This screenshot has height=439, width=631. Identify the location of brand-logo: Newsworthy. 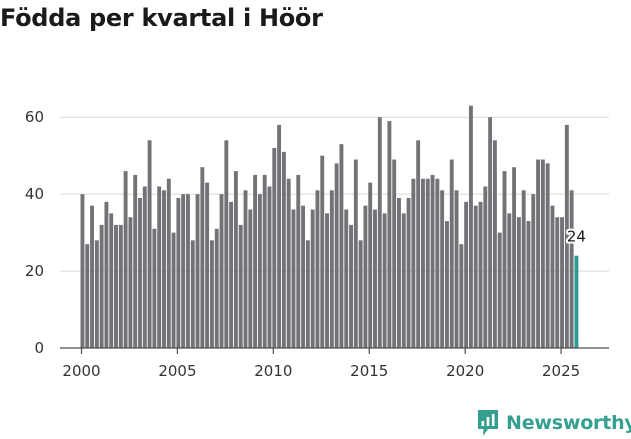
(553, 423).